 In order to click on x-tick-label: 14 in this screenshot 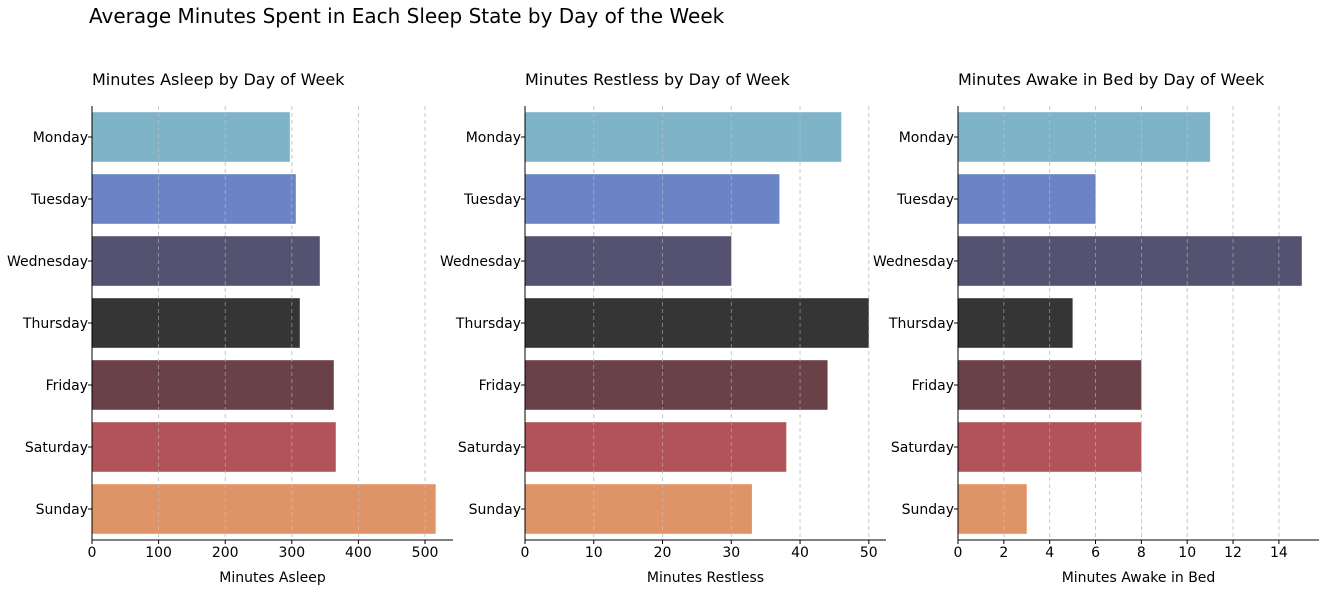, I will do `click(1279, 553)`.